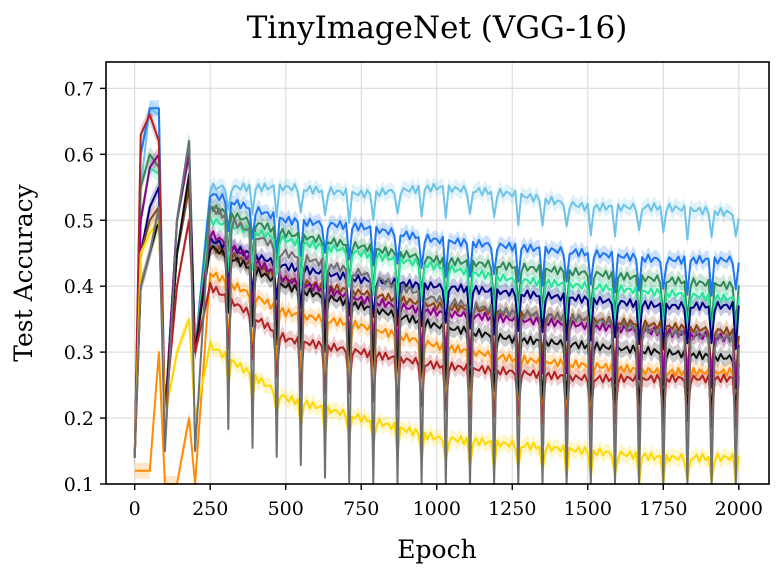  I want to click on y-axis-label: Test Accuracy, so click(23, 272).